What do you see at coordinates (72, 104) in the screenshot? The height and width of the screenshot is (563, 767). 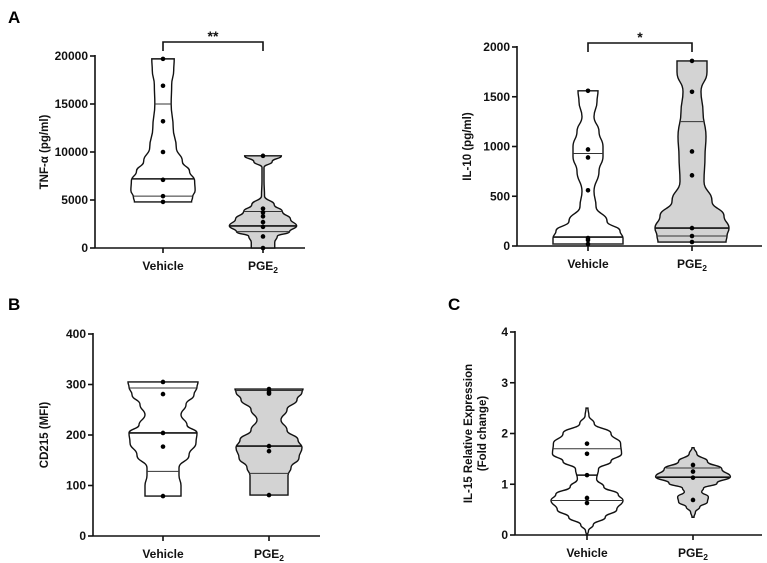 I see `y-tick-label: 15000` at bounding box center [72, 104].